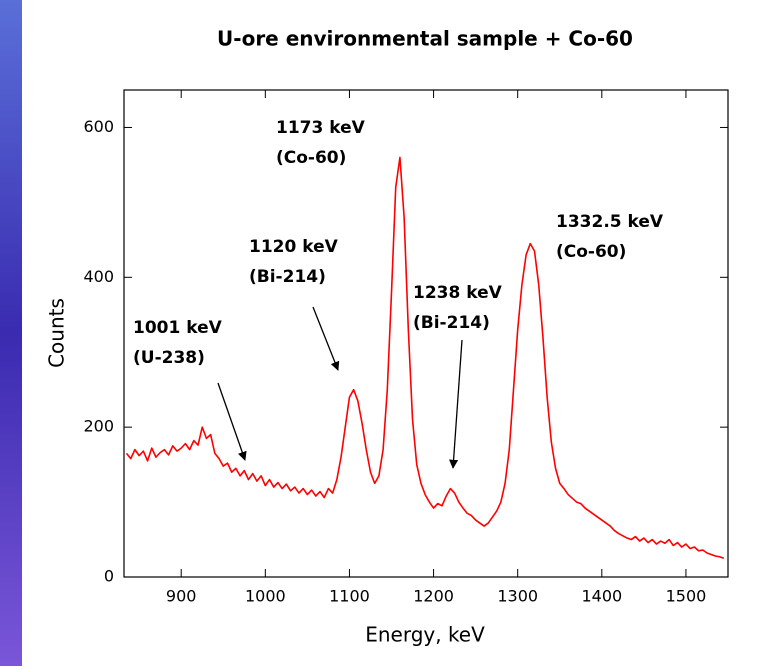 This screenshot has width=770, height=670. Describe the element at coordinates (610, 222) in the screenshot. I see `annotation: 1332.5 keV` at that location.